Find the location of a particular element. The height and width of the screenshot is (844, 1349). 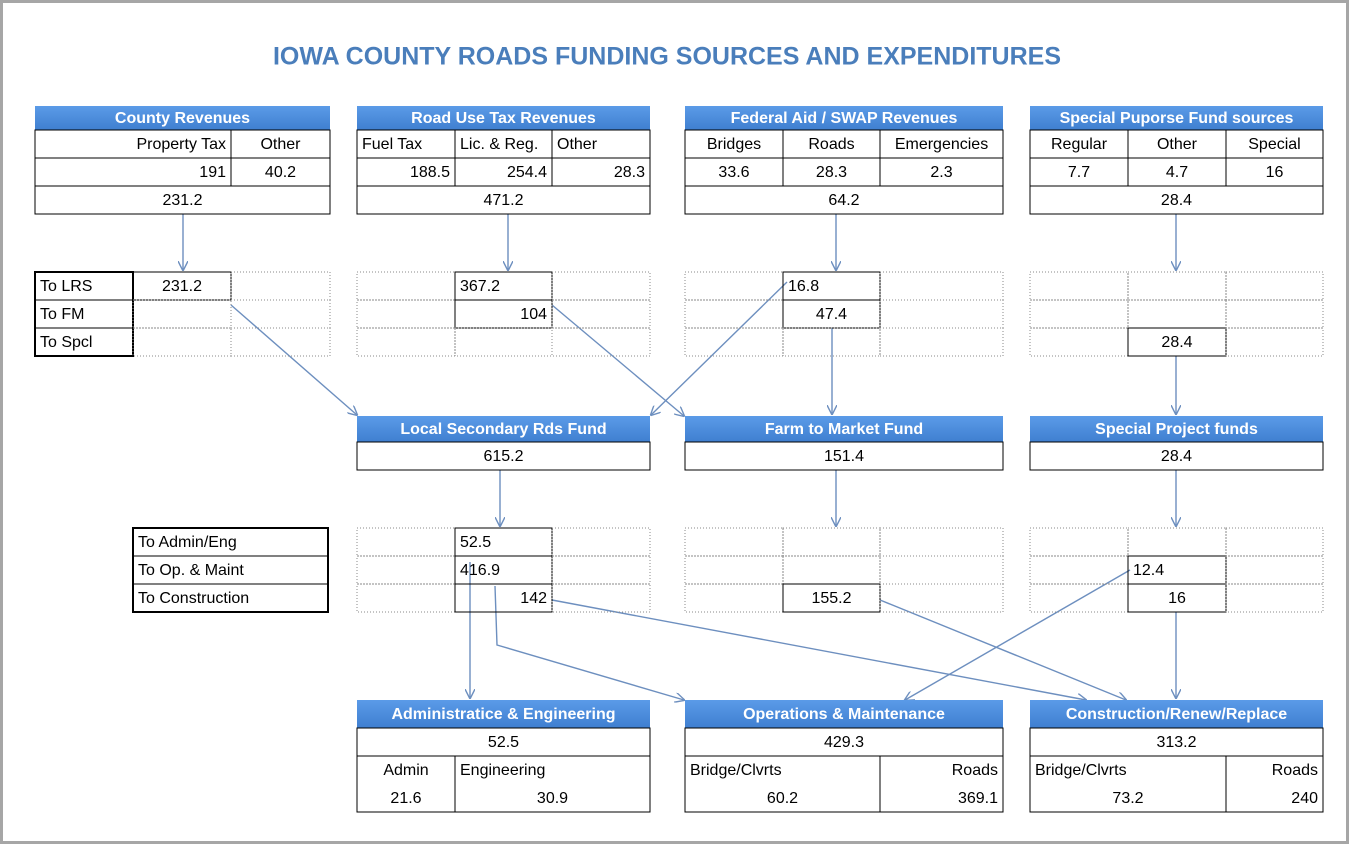

header-title: Special Project funds is located at coordinates (1176, 429).